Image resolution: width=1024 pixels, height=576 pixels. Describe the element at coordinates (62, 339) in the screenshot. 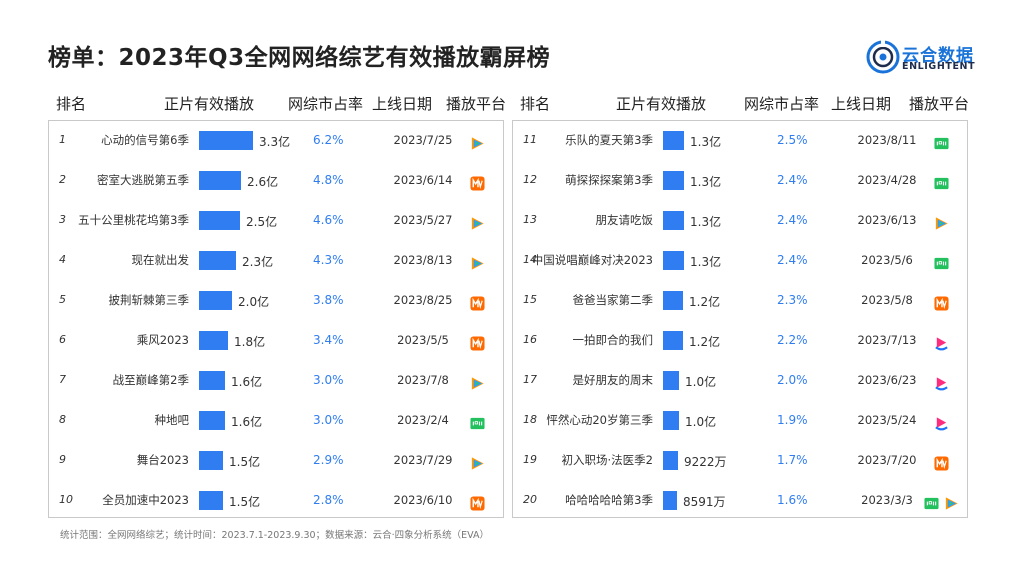

I see `rank-label: 6` at that location.